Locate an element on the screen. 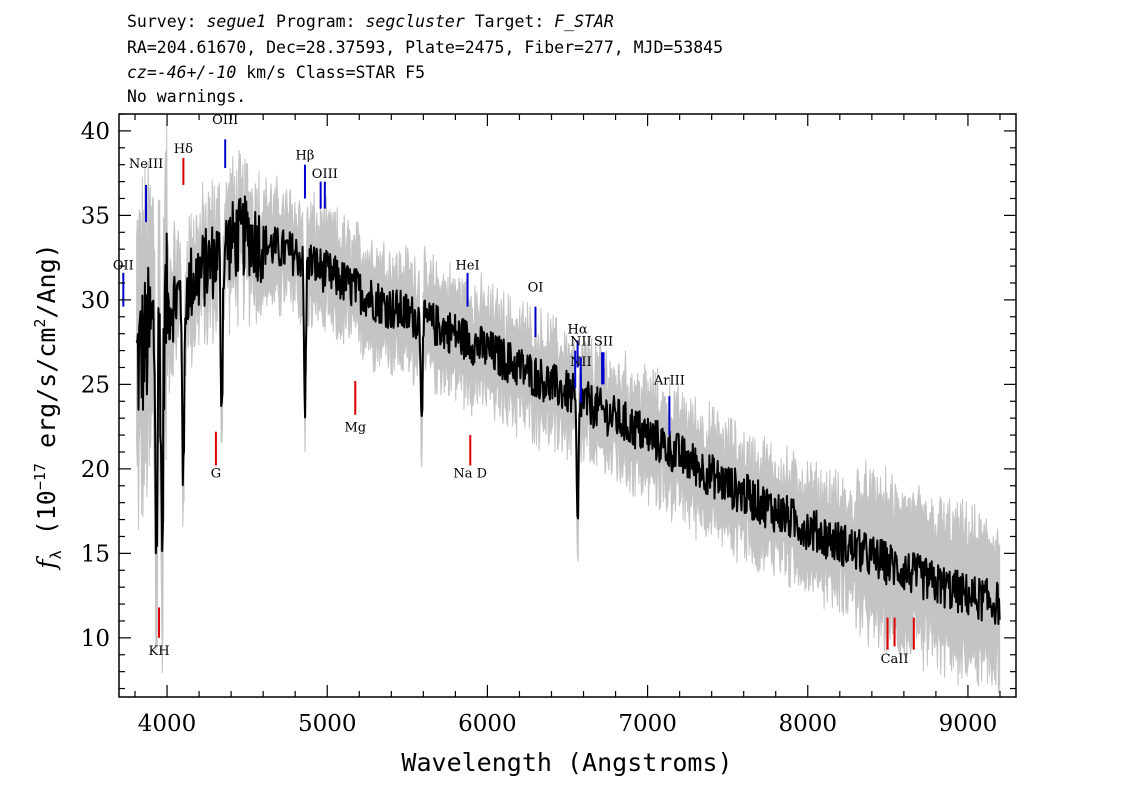  x-tick-label: 5000 is located at coordinates (327, 724).